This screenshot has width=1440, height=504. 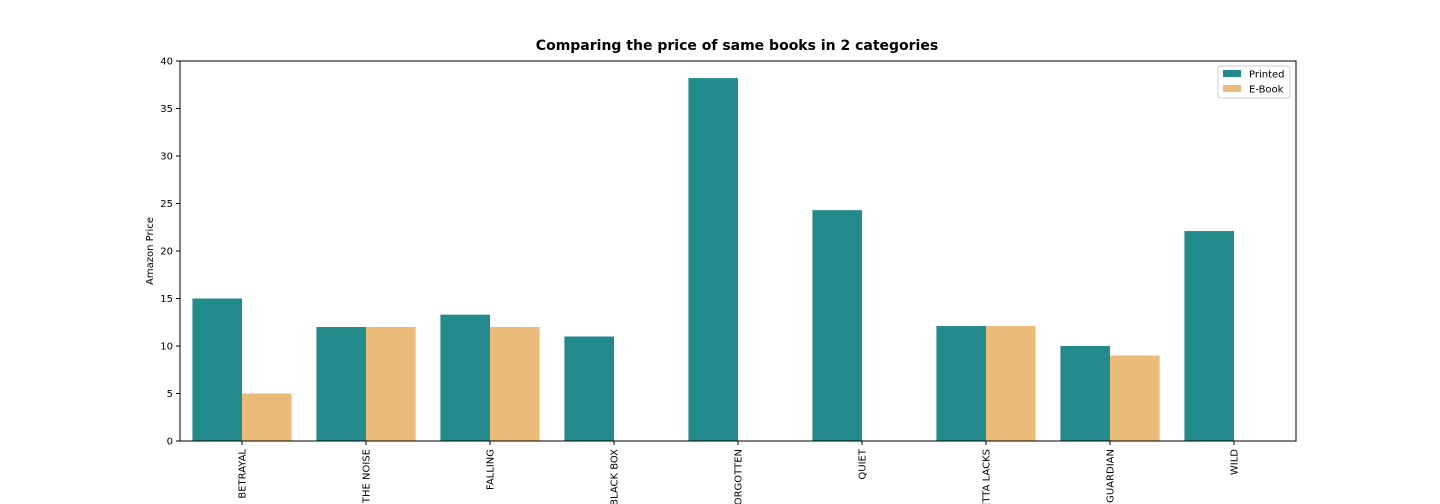 I want to click on y-tick-label: 0, so click(x=170, y=442).